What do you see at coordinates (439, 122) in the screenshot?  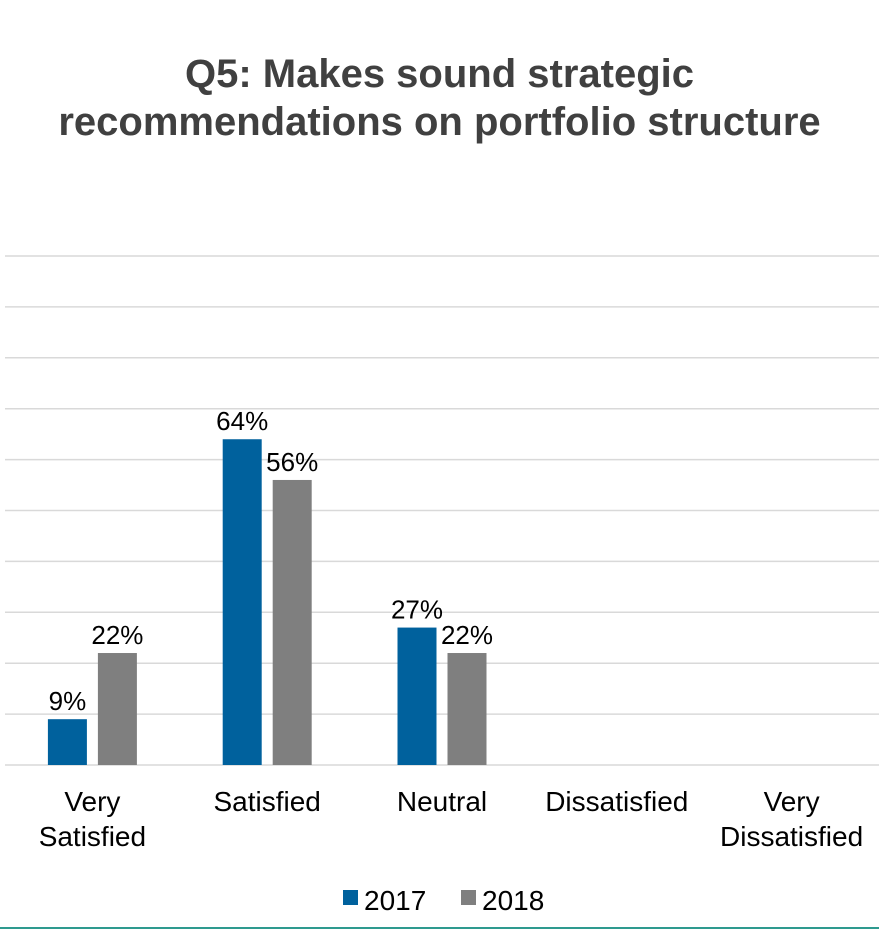 I see `chart-title-line-2: recommendations on portfolio structure` at bounding box center [439, 122].